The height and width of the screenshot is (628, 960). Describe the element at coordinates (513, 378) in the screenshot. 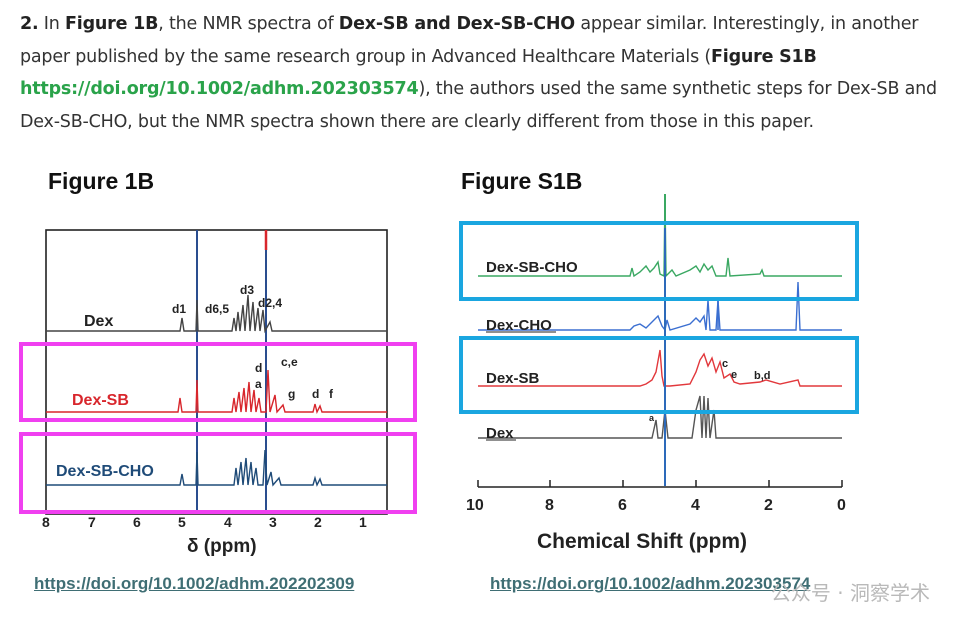

I see `label-dex-sb-right: Dex-SB` at that location.